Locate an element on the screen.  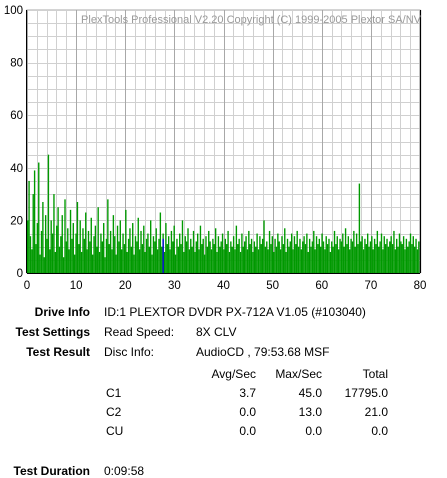
y-tick-label: 40 is located at coordinates (16, 169).